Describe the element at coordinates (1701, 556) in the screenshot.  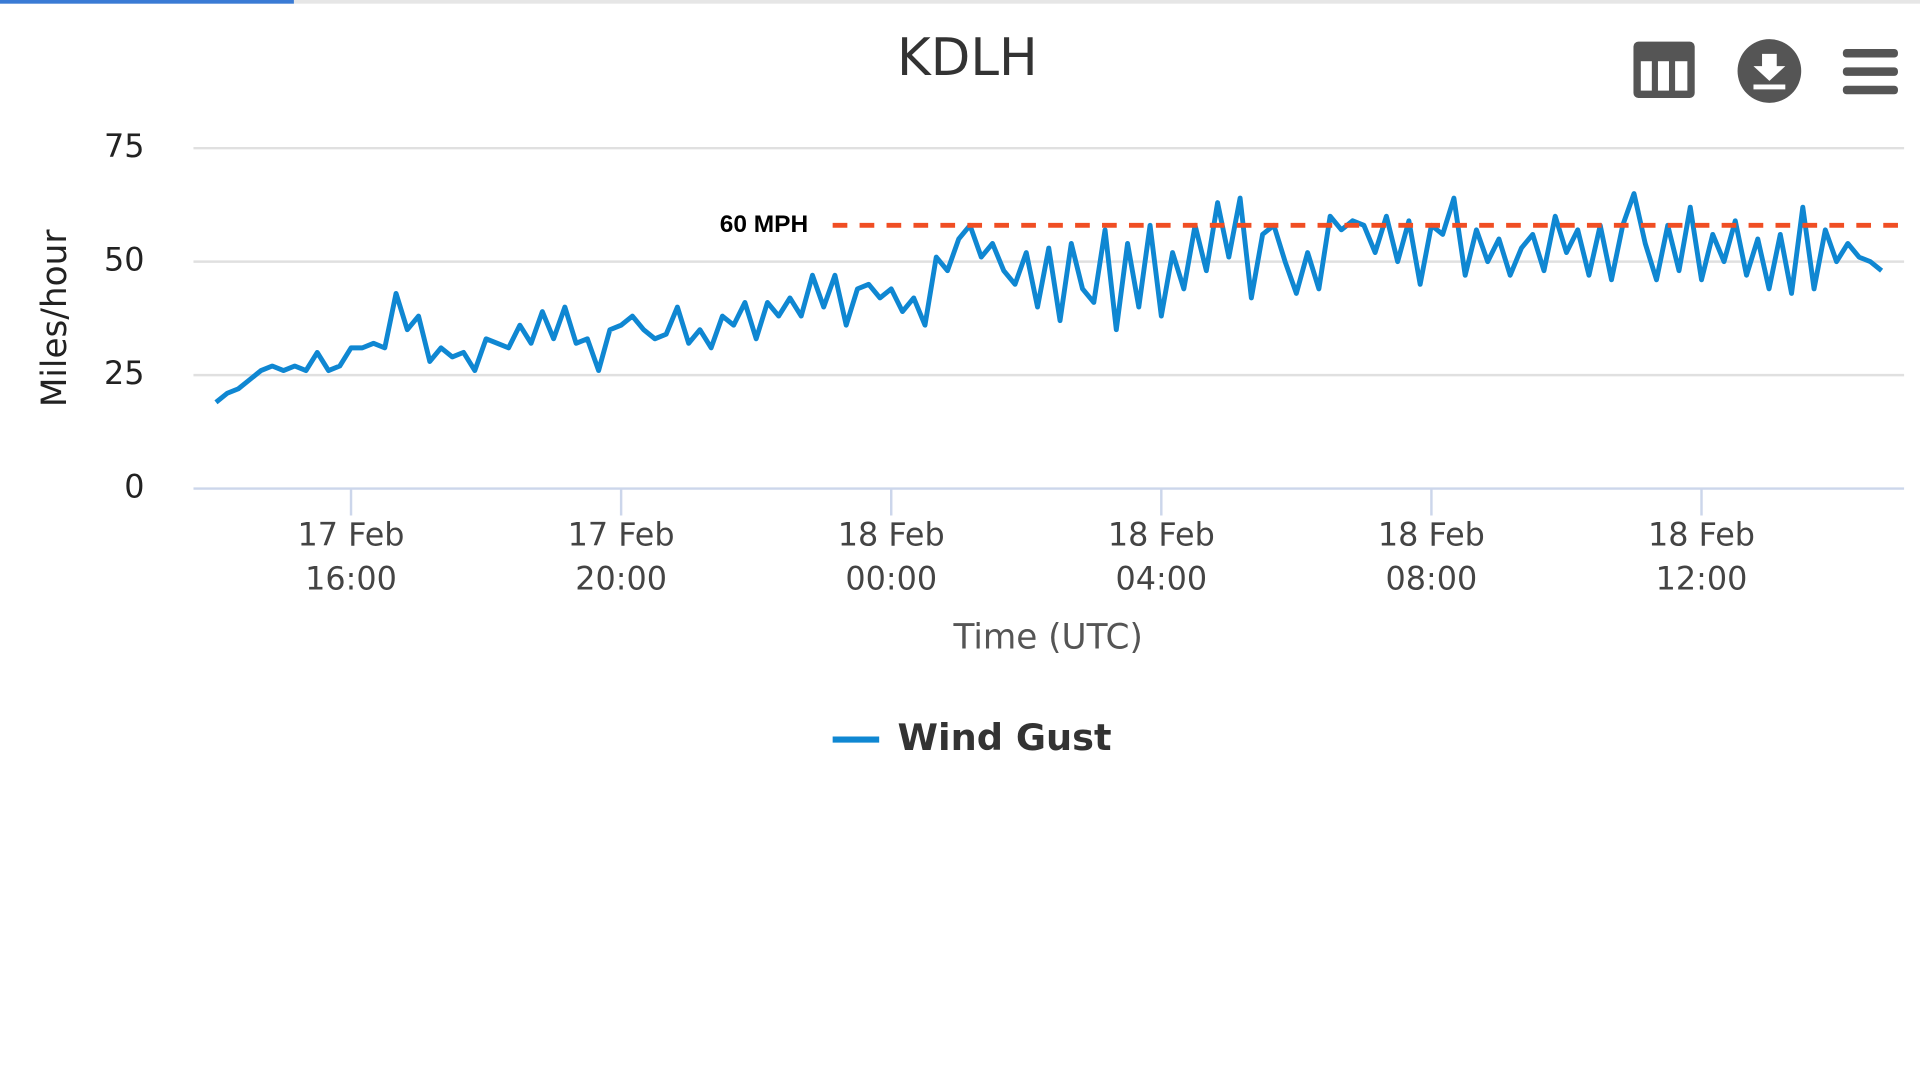
I see `x-tick-label: 18 Feb 12:00` at that location.